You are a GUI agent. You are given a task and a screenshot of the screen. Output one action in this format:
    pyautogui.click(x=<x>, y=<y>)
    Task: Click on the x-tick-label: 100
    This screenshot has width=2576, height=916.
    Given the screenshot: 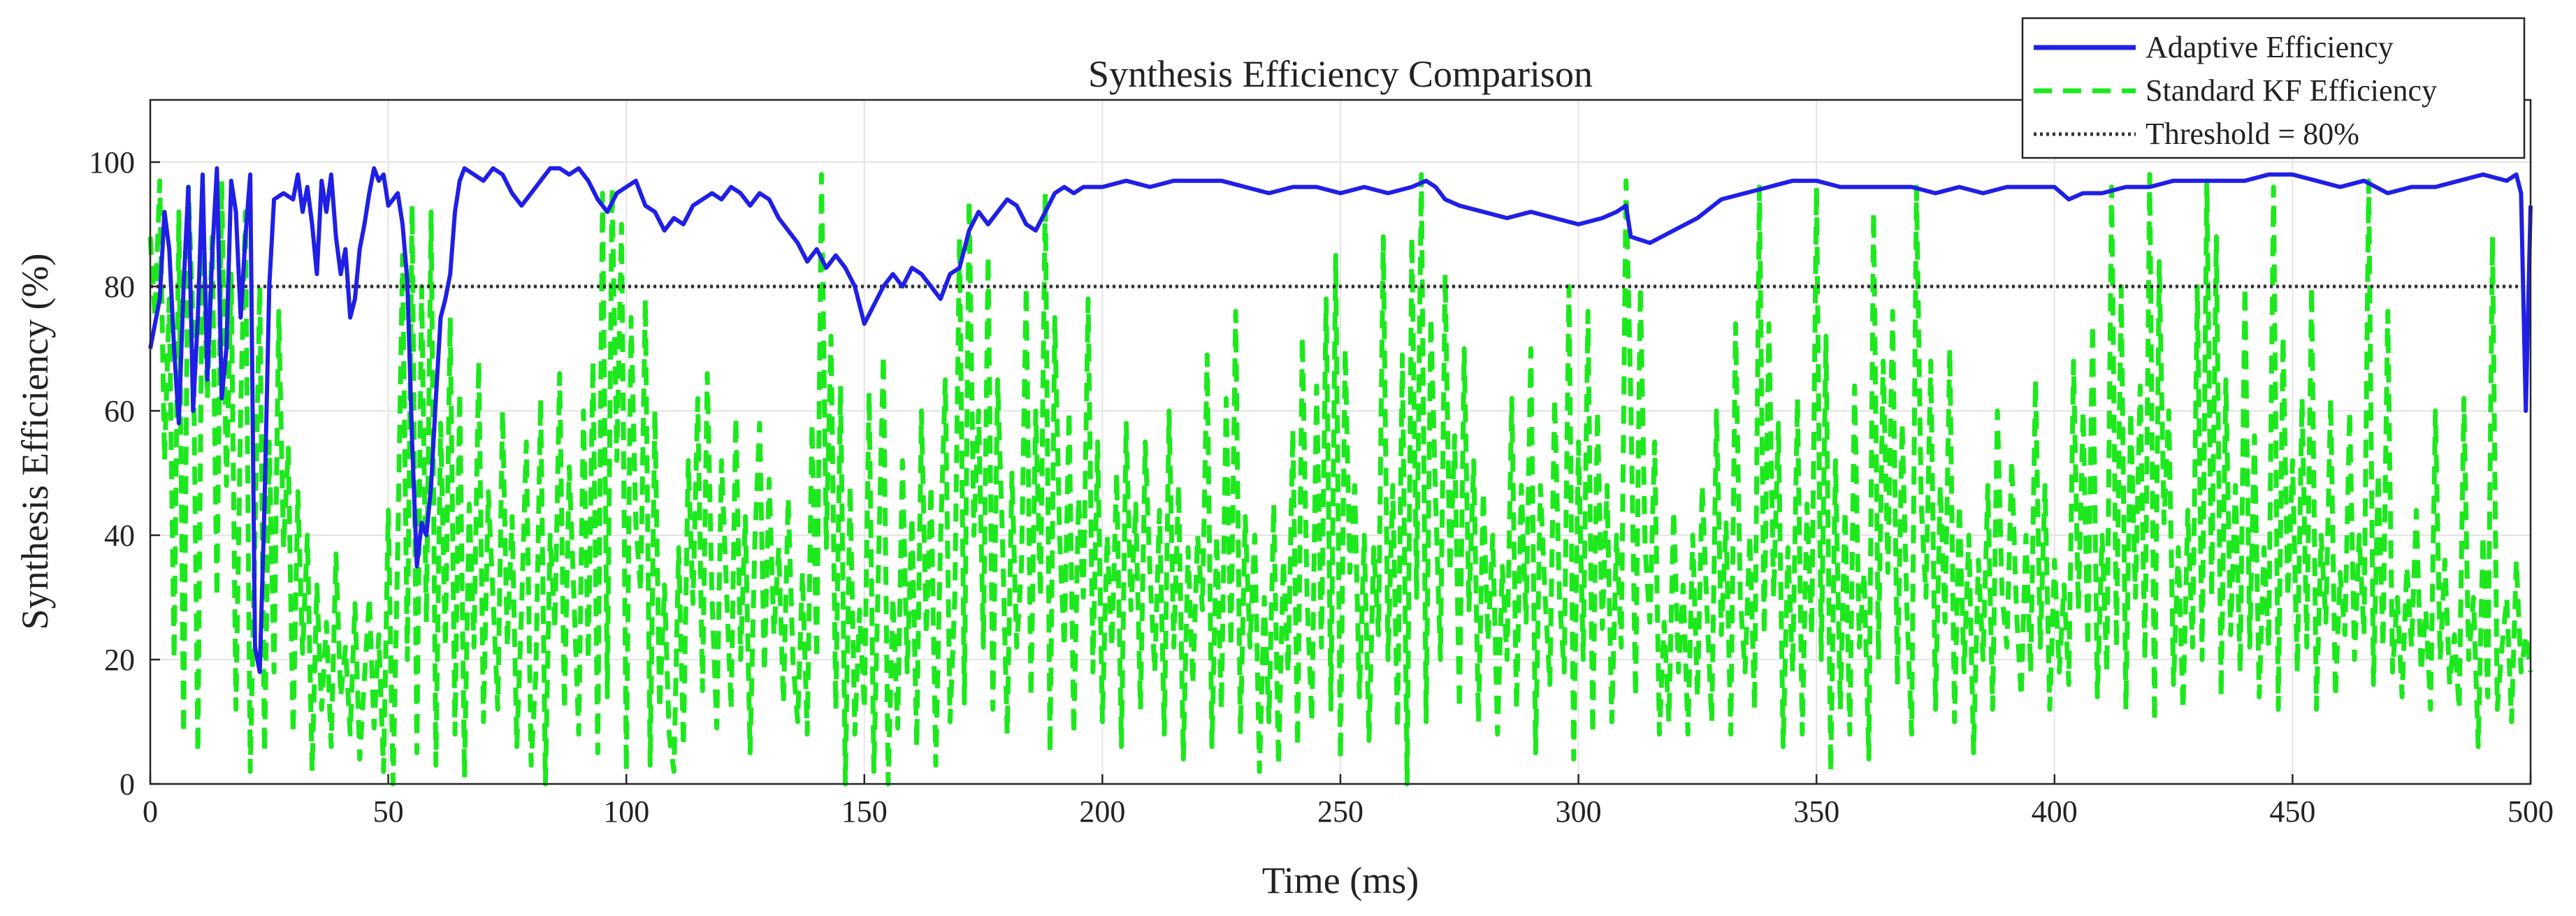 What is the action you would take?
    pyautogui.click(x=626, y=811)
    